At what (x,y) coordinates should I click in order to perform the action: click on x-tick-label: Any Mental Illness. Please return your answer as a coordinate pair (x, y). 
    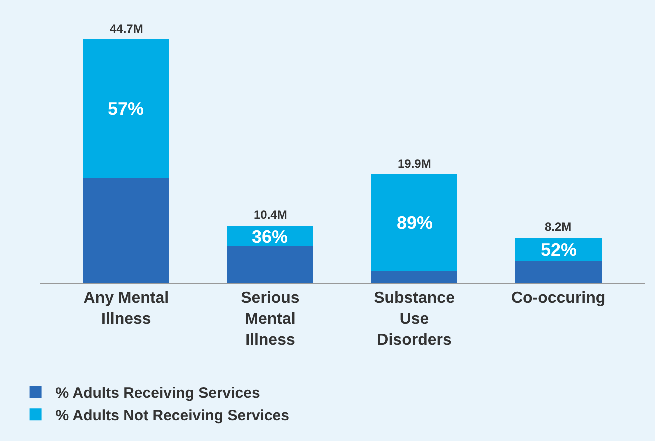
    Looking at the image, I should click on (127, 309).